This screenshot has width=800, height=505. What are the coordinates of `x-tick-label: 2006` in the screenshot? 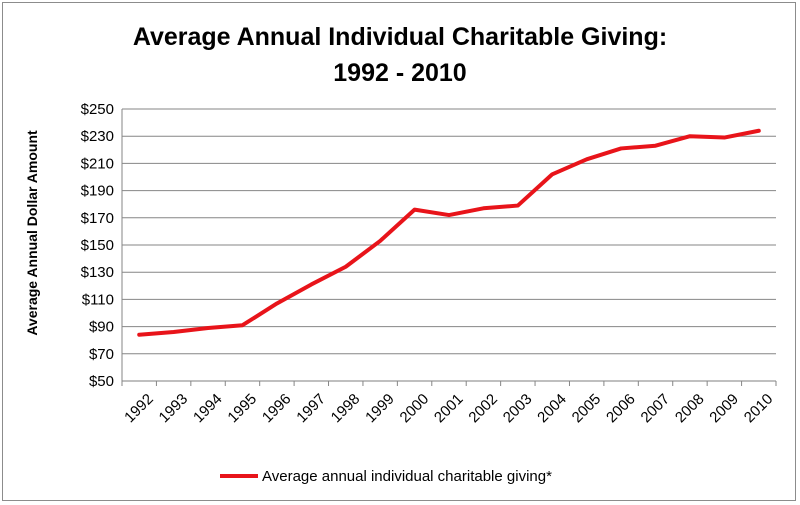 It's located at (621, 409).